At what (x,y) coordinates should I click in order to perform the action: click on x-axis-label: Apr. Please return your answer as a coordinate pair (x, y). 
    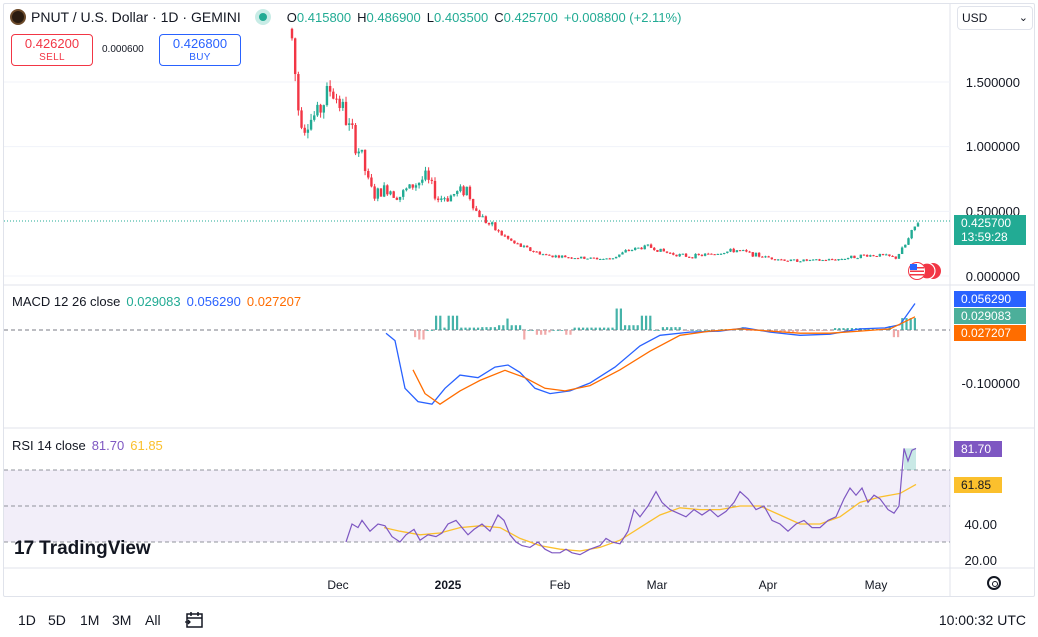
    Looking at the image, I should click on (768, 585).